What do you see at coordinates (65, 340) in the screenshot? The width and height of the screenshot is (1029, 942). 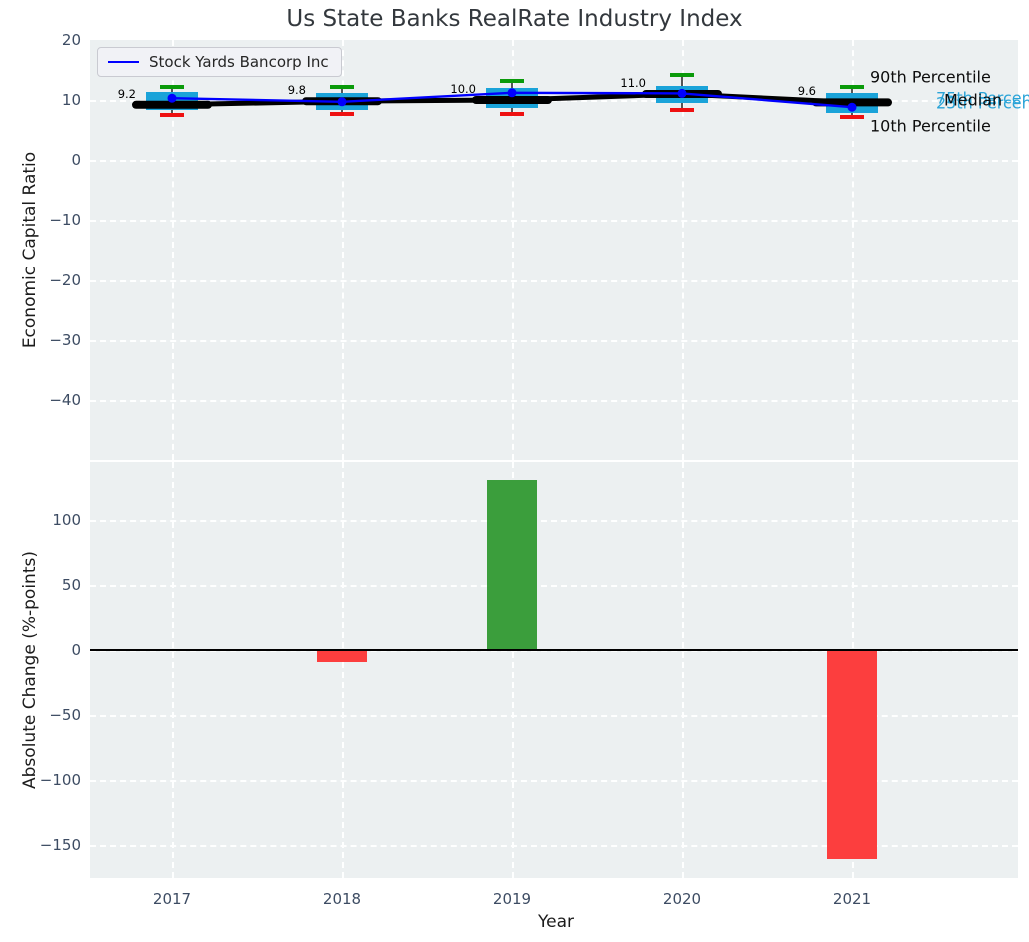 I see `y-tick-label: −30` at bounding box center [65, 340].